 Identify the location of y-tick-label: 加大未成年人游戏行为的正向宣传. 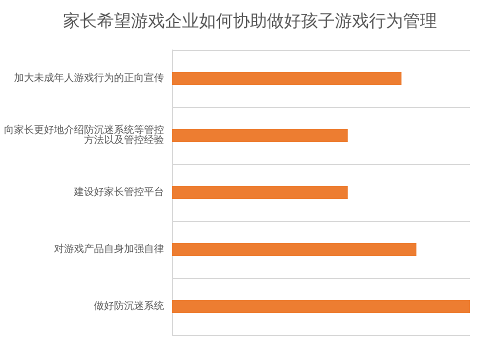
(89, 78).